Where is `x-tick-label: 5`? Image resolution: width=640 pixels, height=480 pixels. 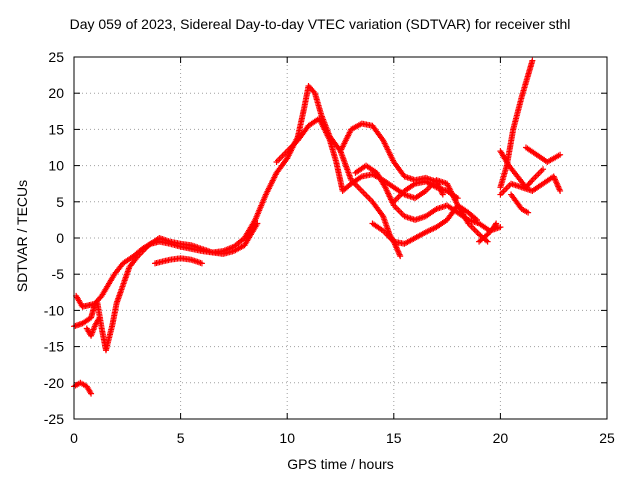
x-tick-label: 5 is located at coordinates (181, 438).